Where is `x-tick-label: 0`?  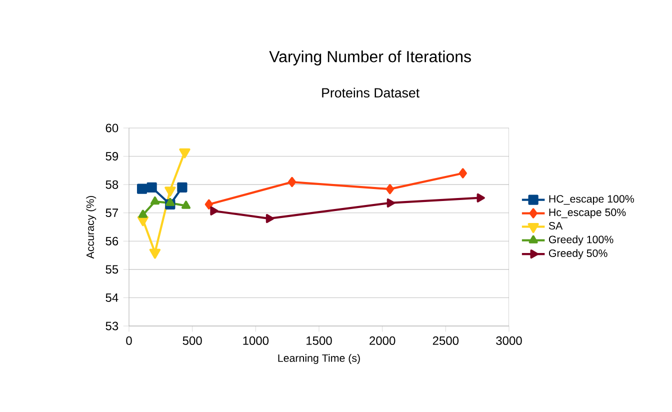 x-tick-label: 0 is located at coordinates (129, 340).